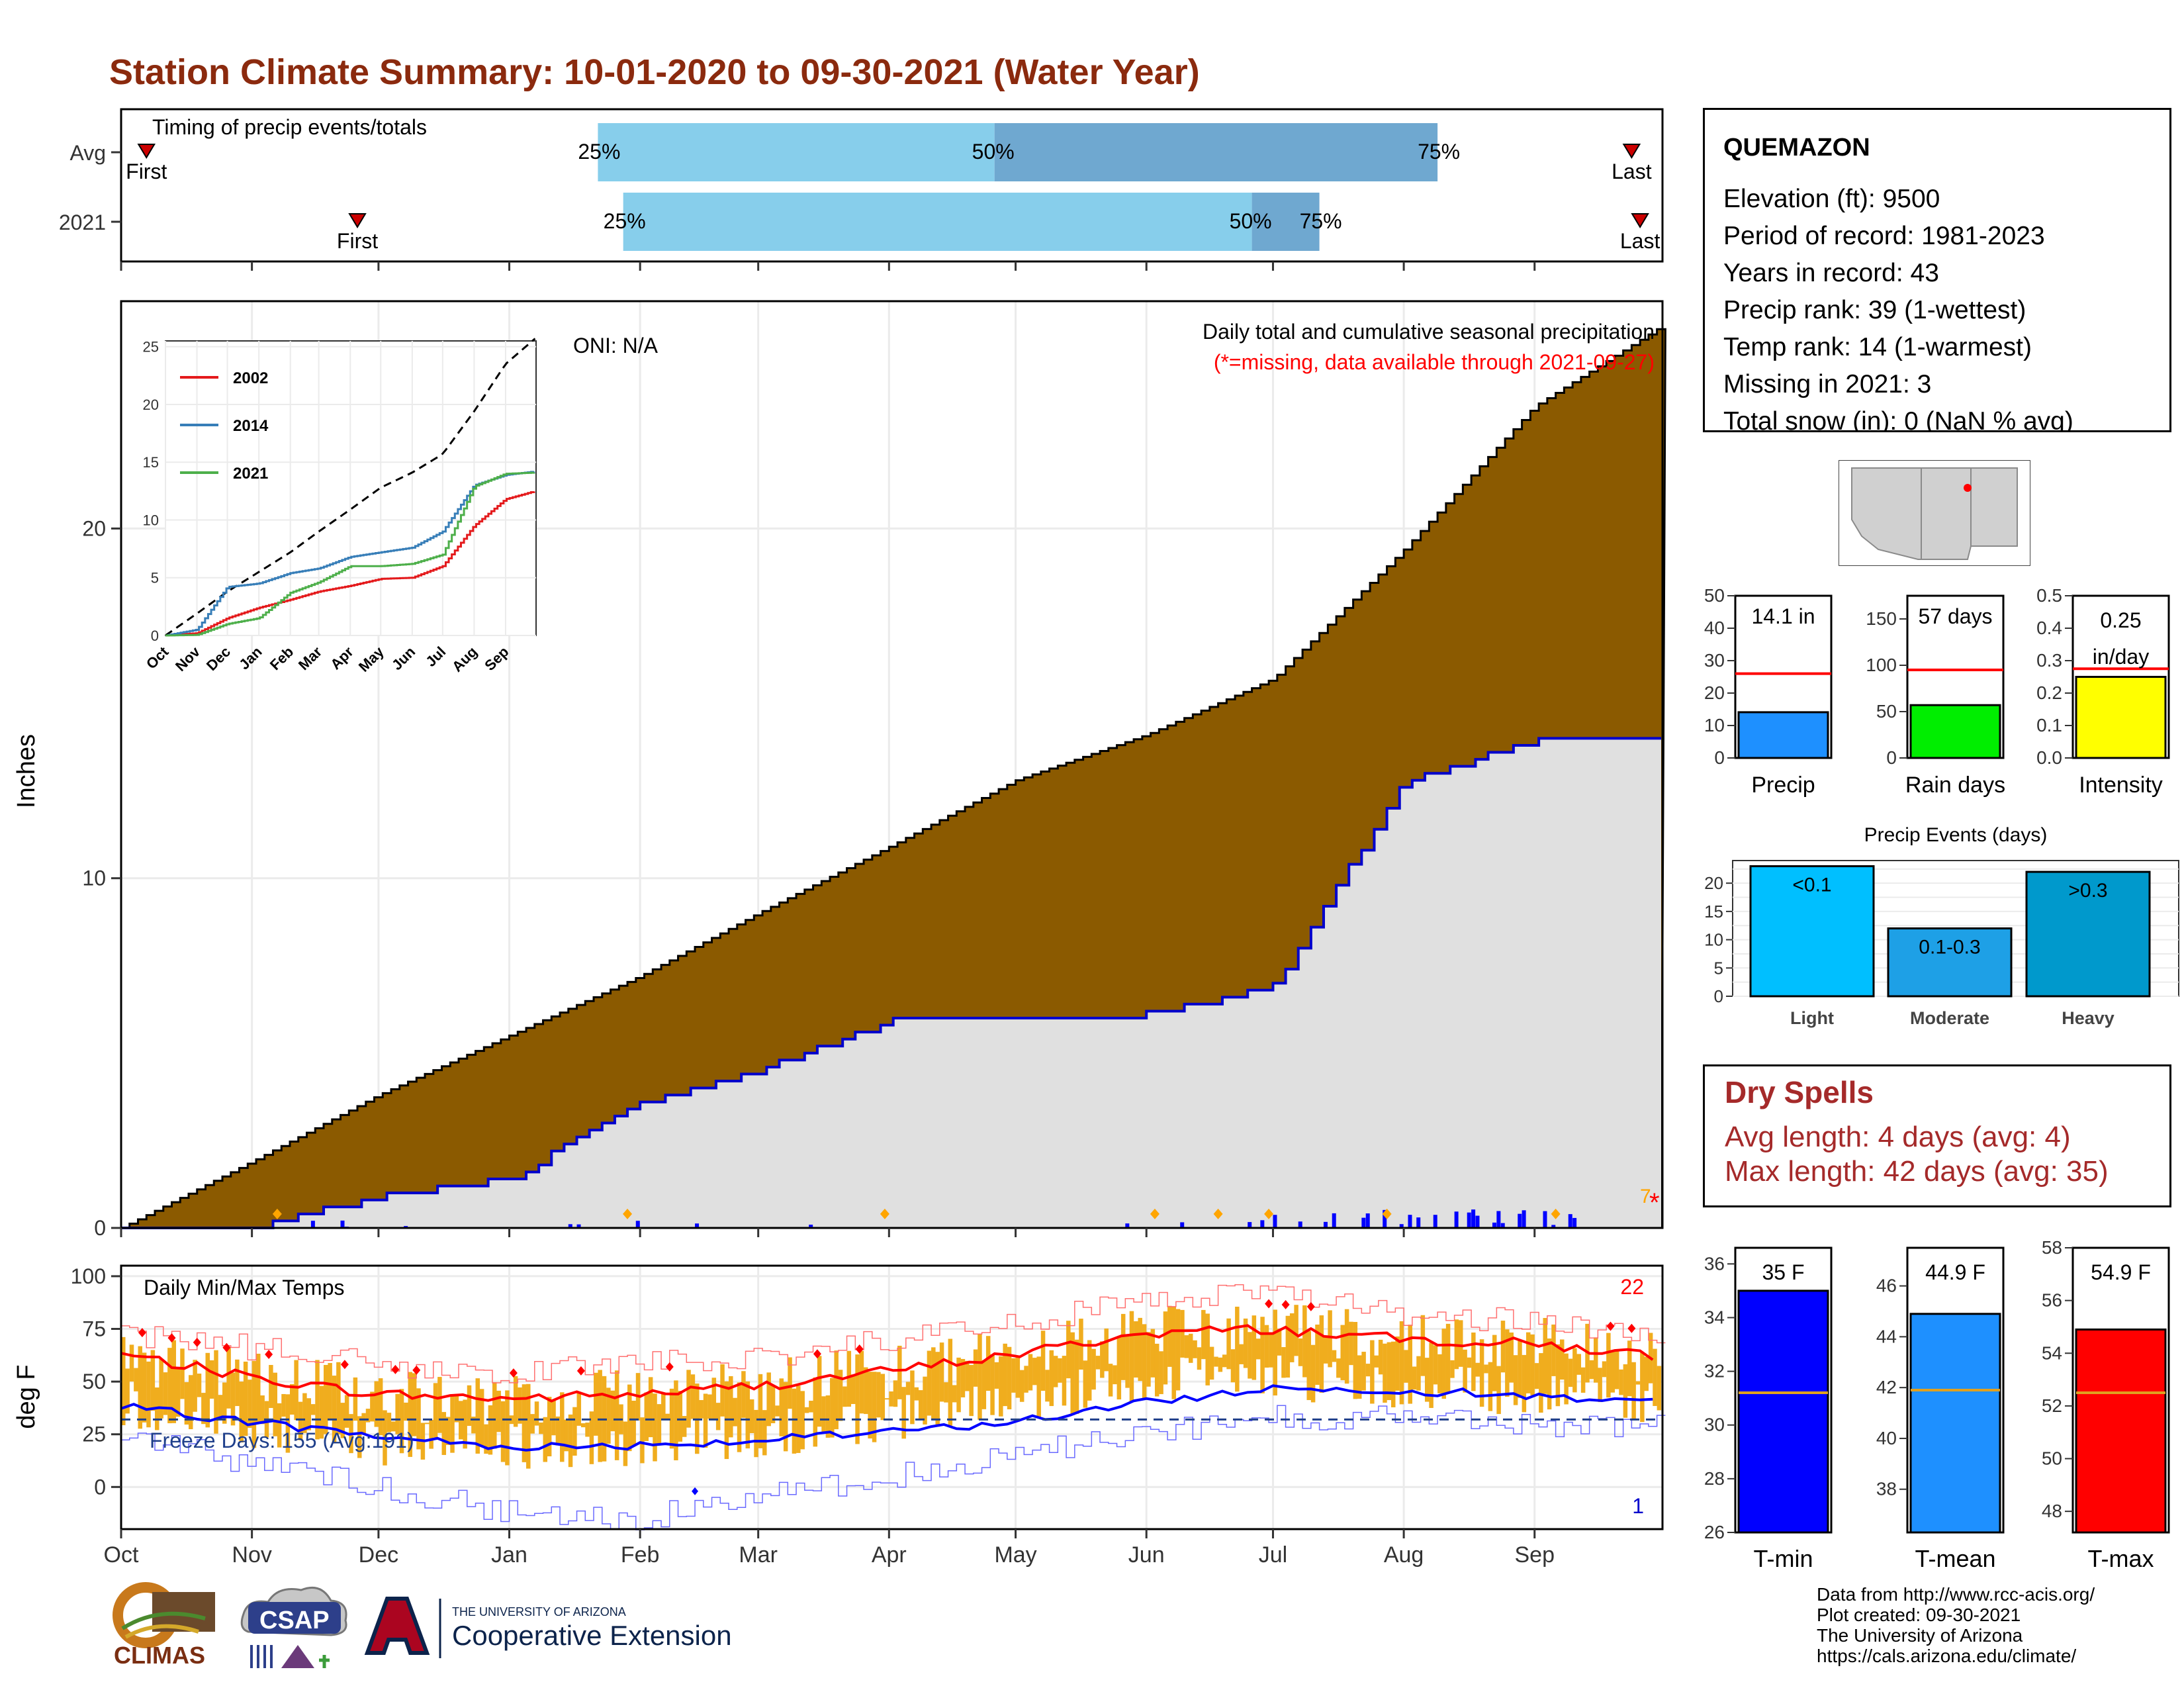 The height and width of the screenshot is (1688, 2184). Describe the element at coordinates (1920, 1635) in the screenshot. I see `credit-line: The University of Arizona` at that location.